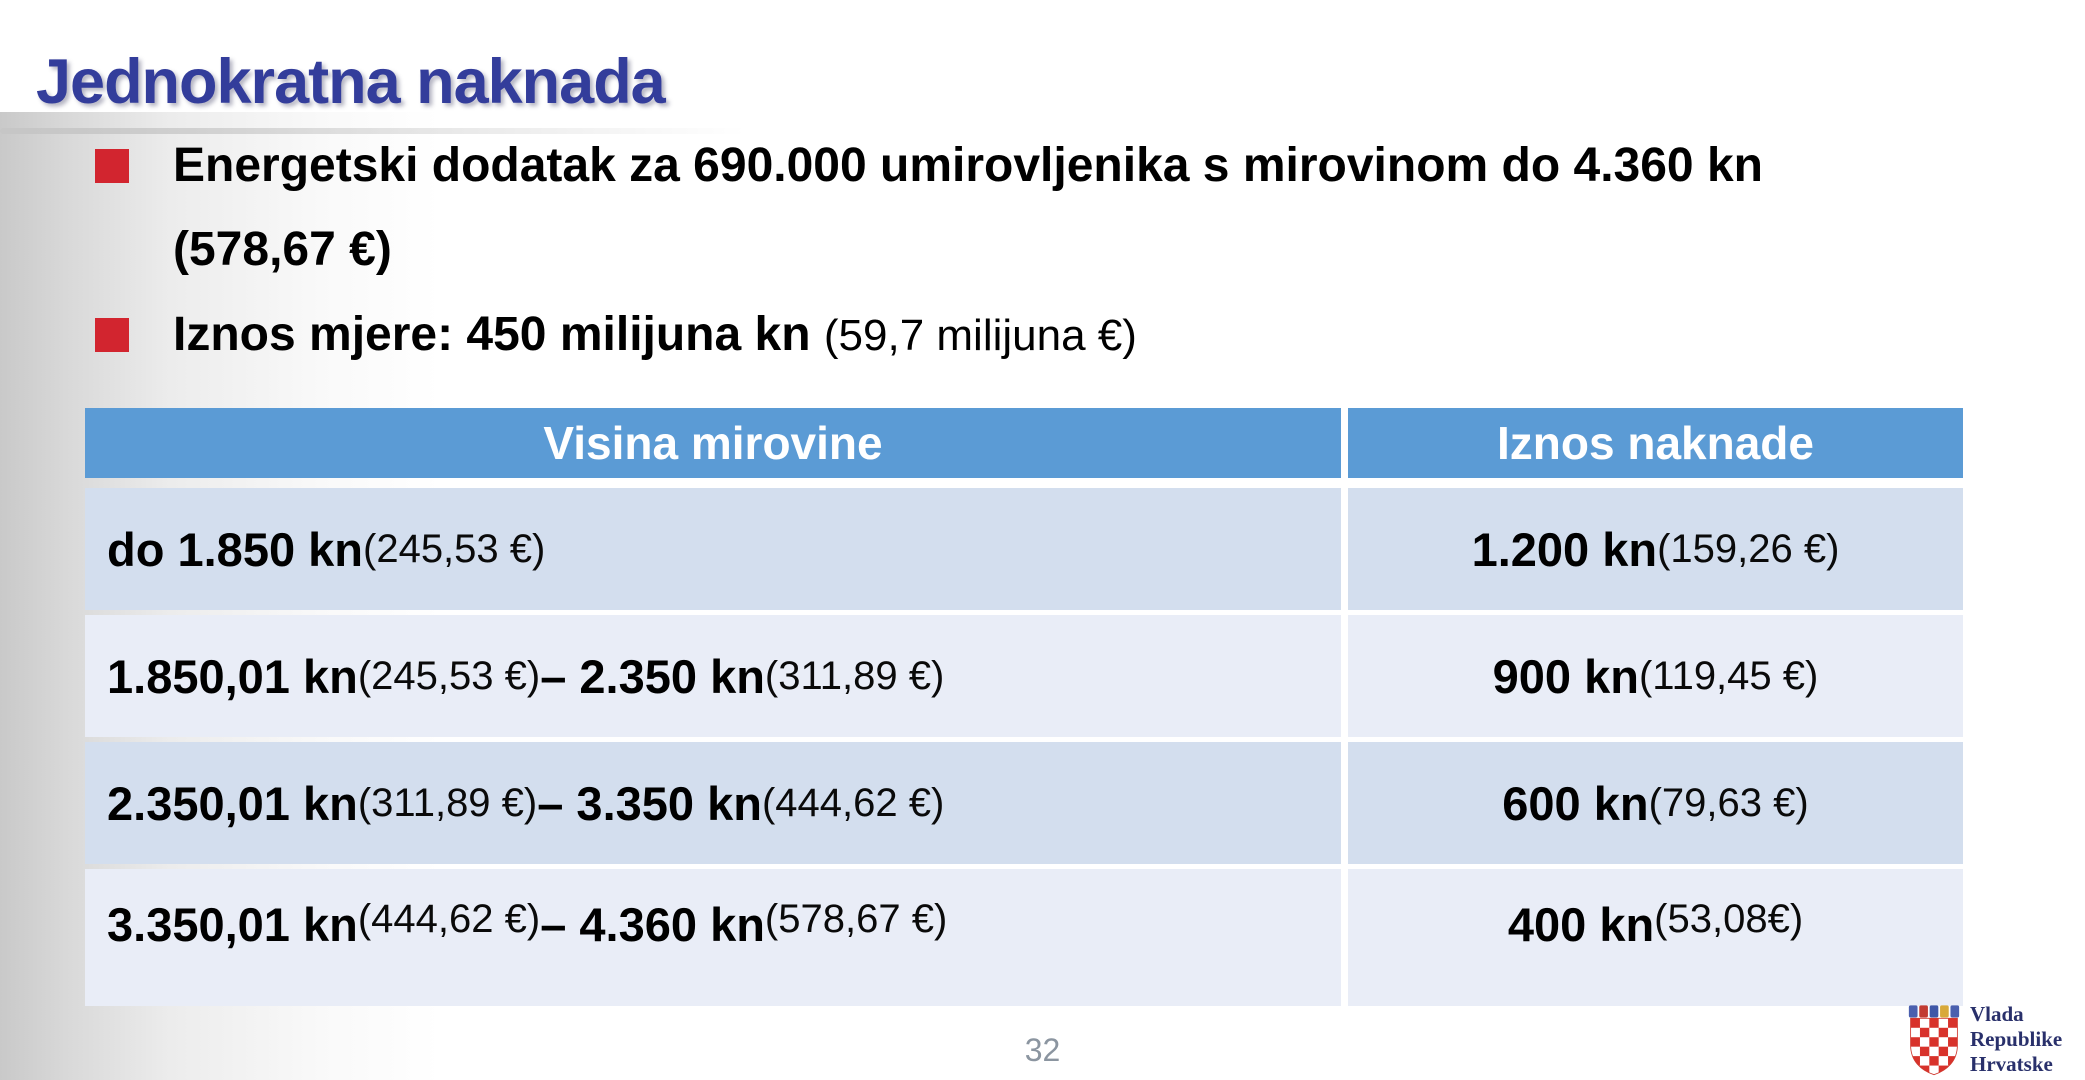  I want to click on amount-bold-text: 400 kn, so click(1581, 924).